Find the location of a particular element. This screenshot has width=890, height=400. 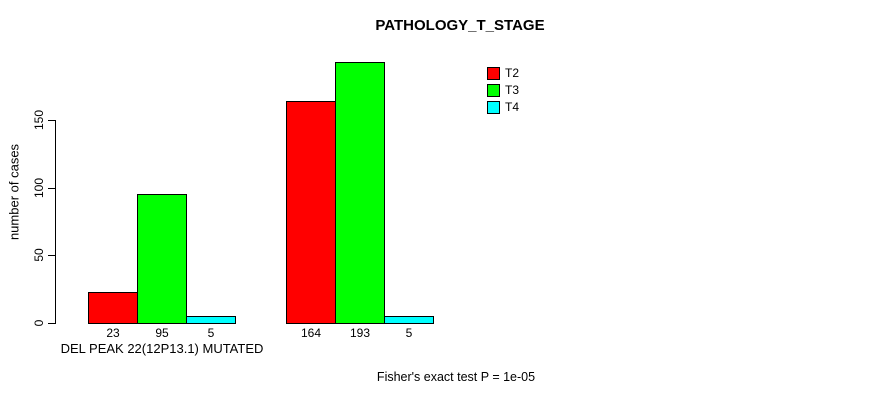

legend-swatch-t4 is located at coordinates (493, 107).